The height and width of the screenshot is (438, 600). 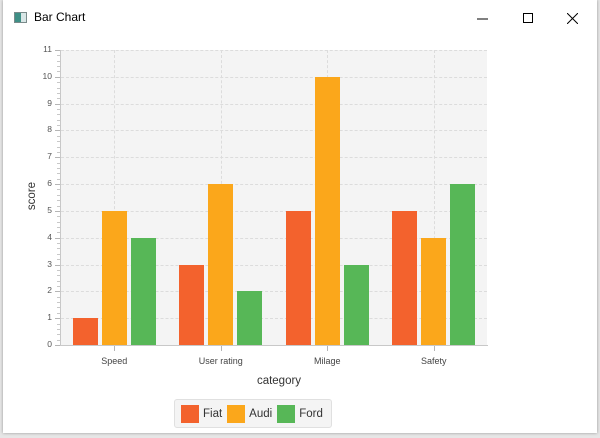 What do you see at coordinates (220, 361) in the screenshot?
I see `x-tick-label: User rating` at bounding box center [220, 361].